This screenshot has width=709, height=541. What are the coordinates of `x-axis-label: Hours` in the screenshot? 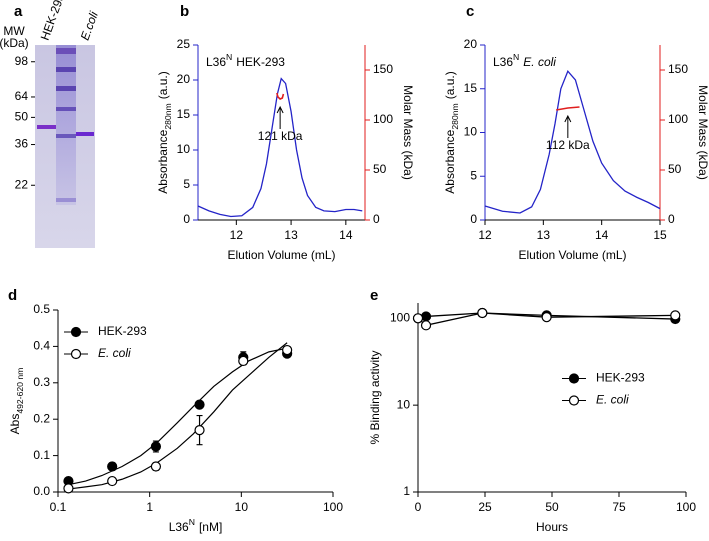 It's located at (552, 527).